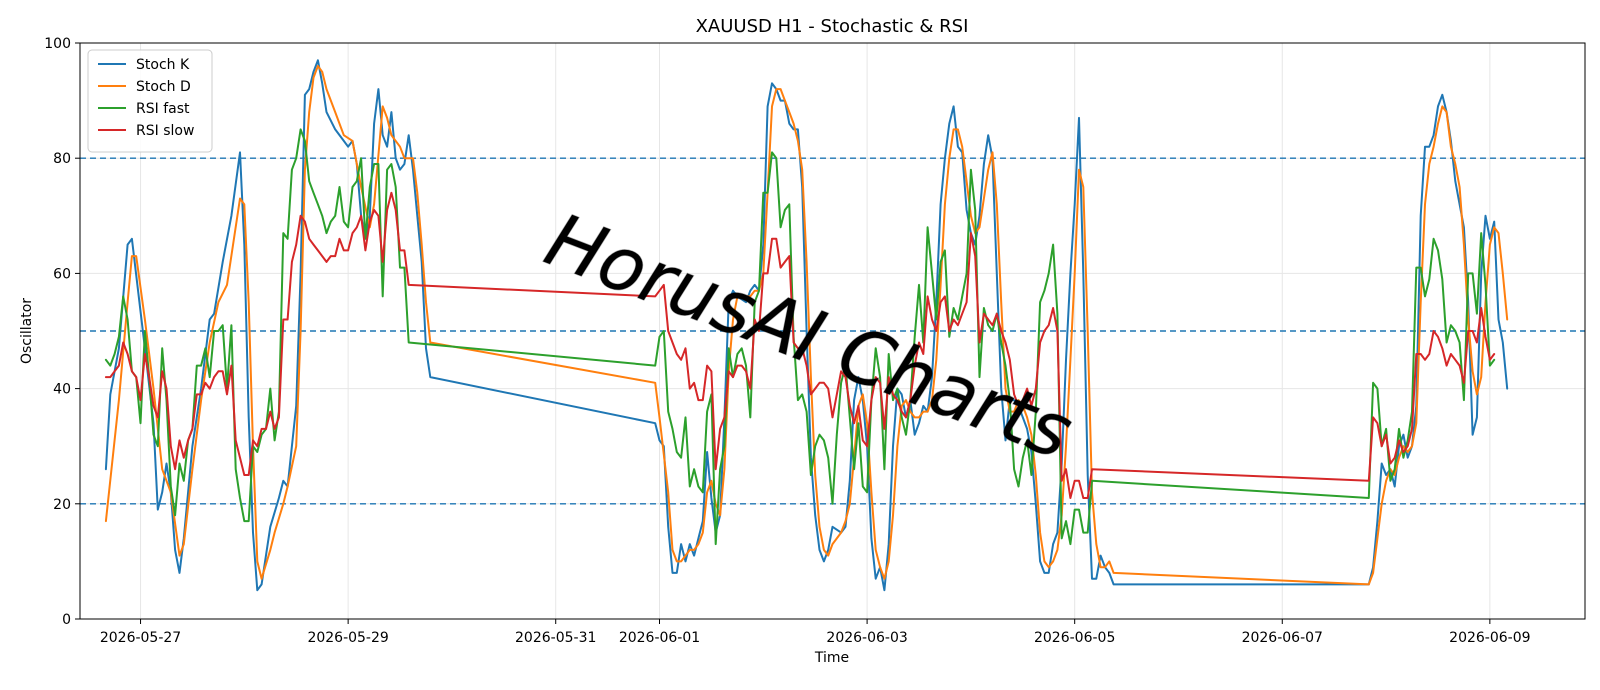 This screenshot has width=1600, height=690. What do you see at coordinates (866, 638) in the screenshot?
I see `x-tick-label: 2026-06-03` at bounding box center [866, 638].